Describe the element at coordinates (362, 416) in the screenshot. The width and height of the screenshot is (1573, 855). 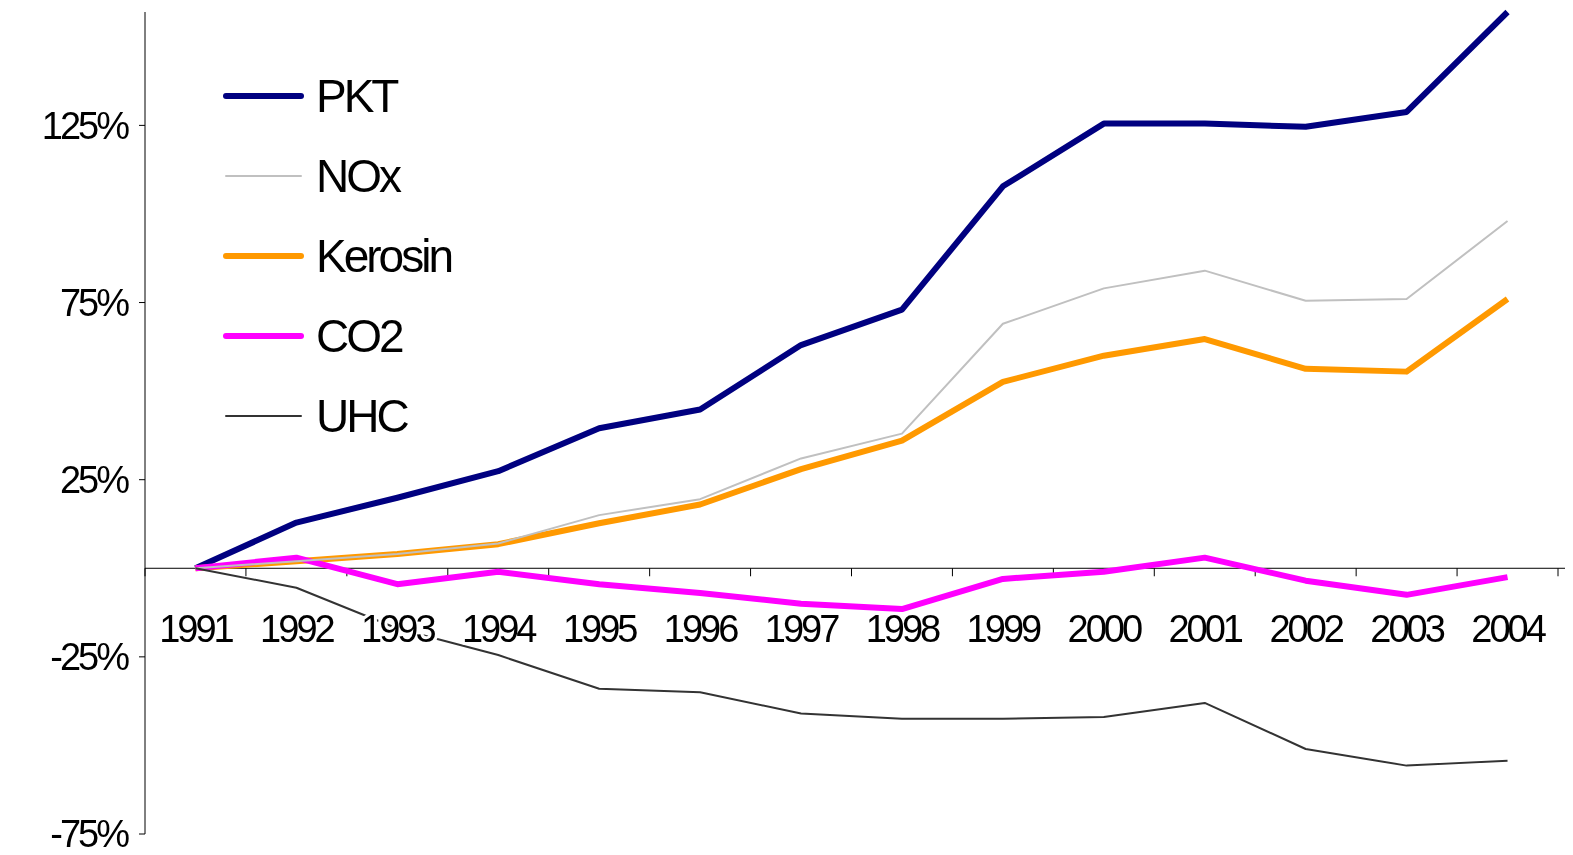
I see `legend-label: UHC` at that location.